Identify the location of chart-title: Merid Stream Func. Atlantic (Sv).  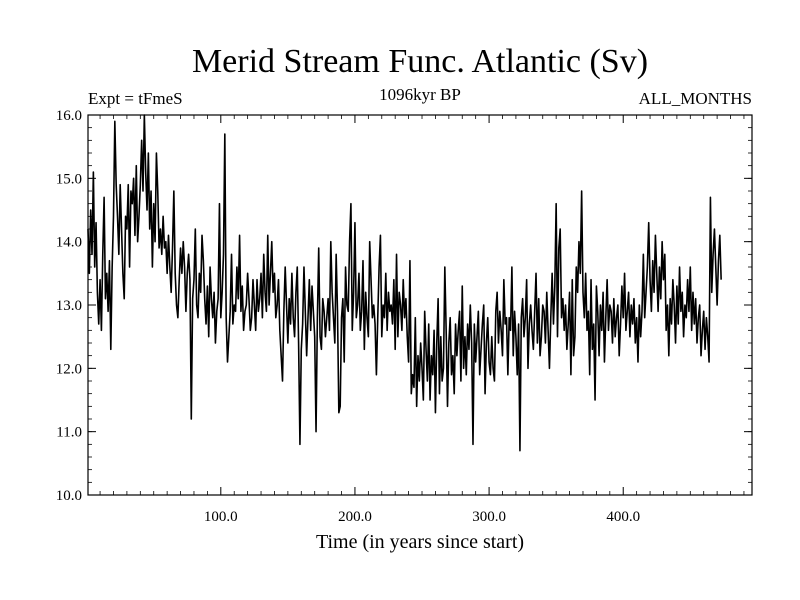
(420, 61).